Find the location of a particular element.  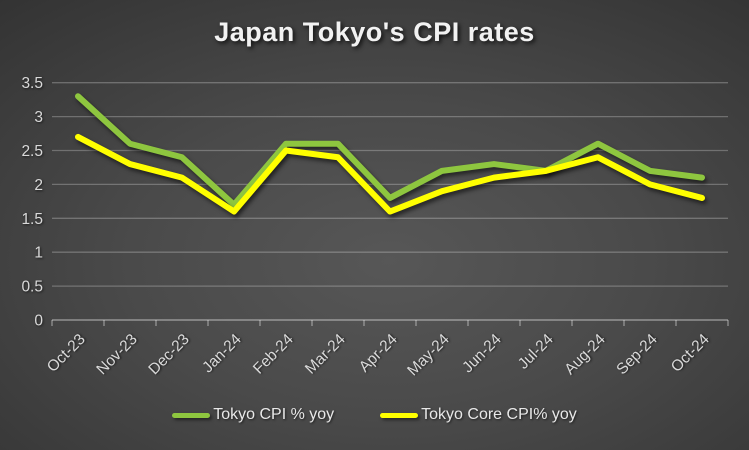

legend-item-tokyo-cpi: Tokyo CPI % yoy is located at coordinates (253, 415).